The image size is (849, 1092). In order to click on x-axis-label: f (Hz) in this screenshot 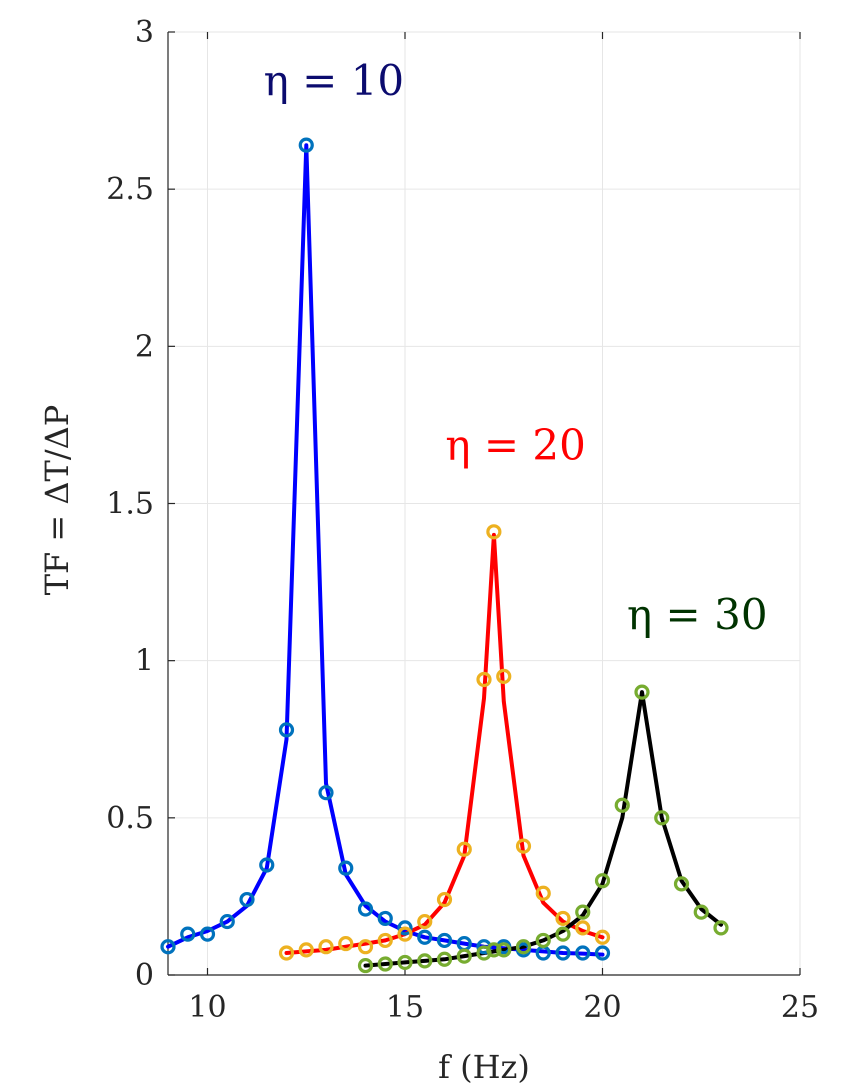, I will do `click(484, 1067)`.